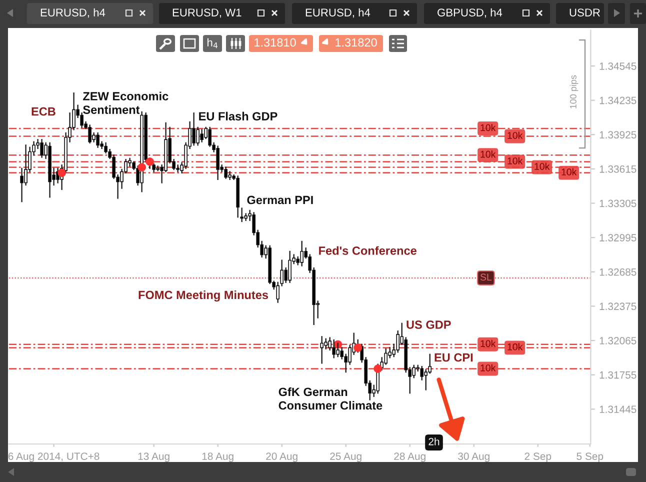 This screenshot has width=646, height=482. What do you see at coordinates (618, 66) in the screenshot?
I see `y-tick-label: 1.34545` at bounding box center [618, 66].